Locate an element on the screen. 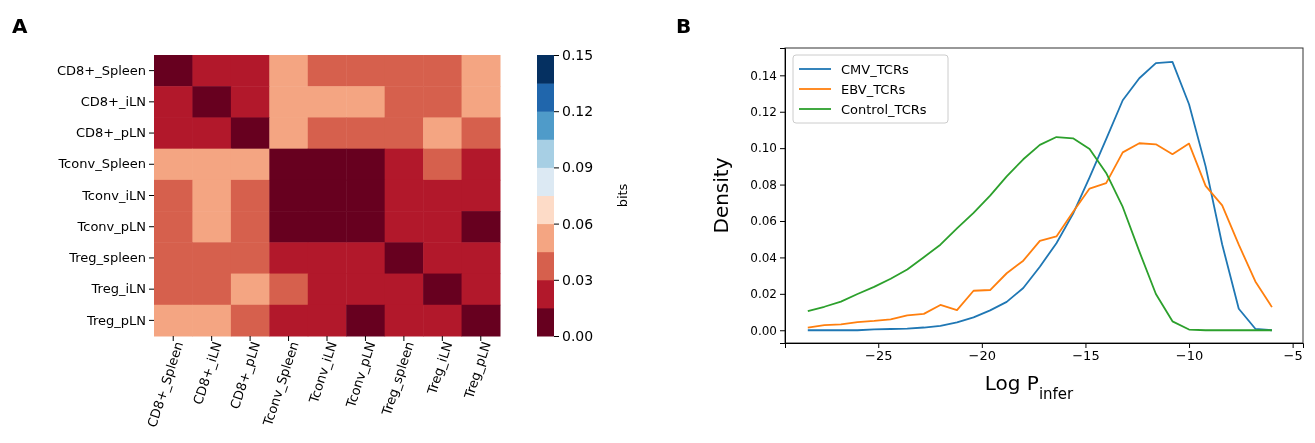  y-tick-label: 0.14 is located at coordinates (763, 75).